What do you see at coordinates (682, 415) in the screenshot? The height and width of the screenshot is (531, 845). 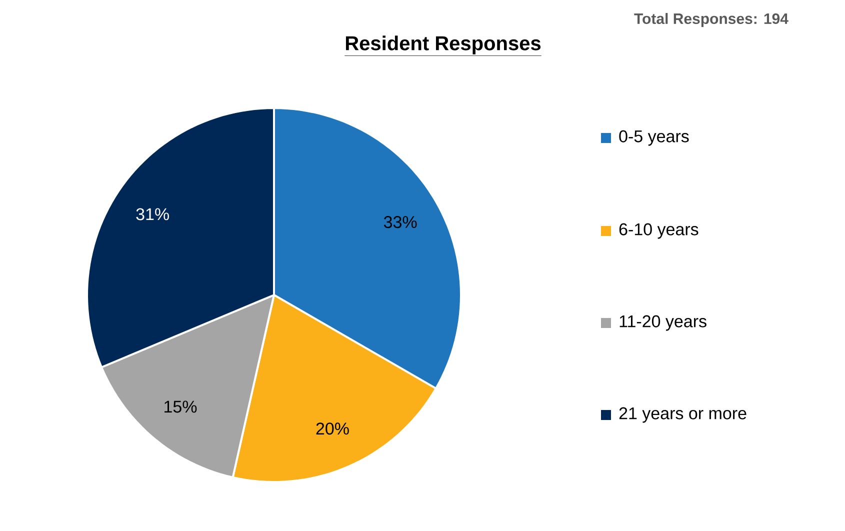 I see `legend-label: 21 years or more` at bounding box center [682, 415].